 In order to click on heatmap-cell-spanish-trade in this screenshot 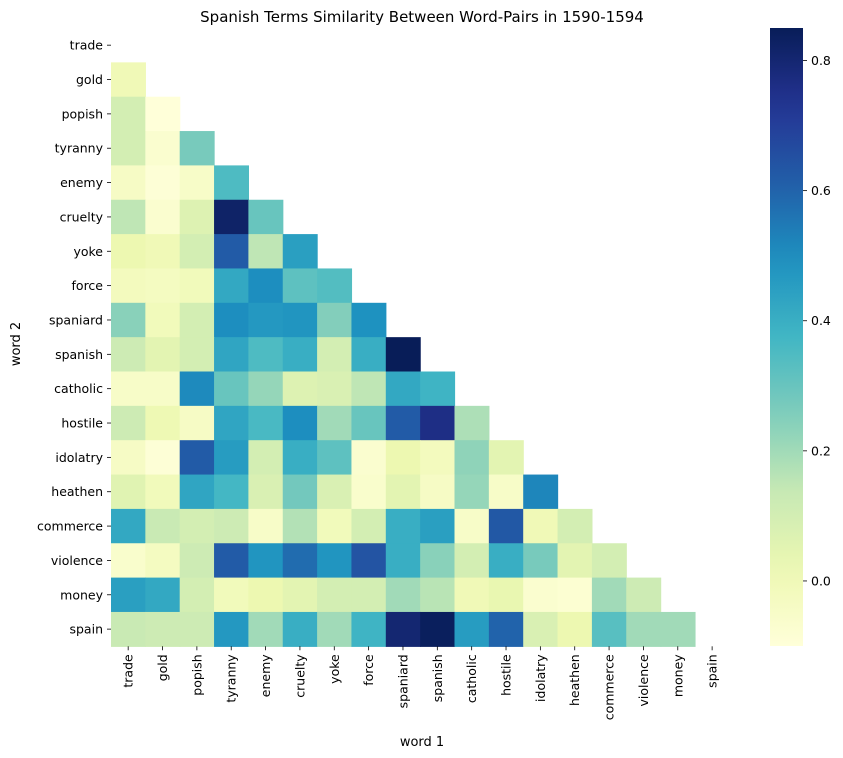, I will do `click(128, 355)`.